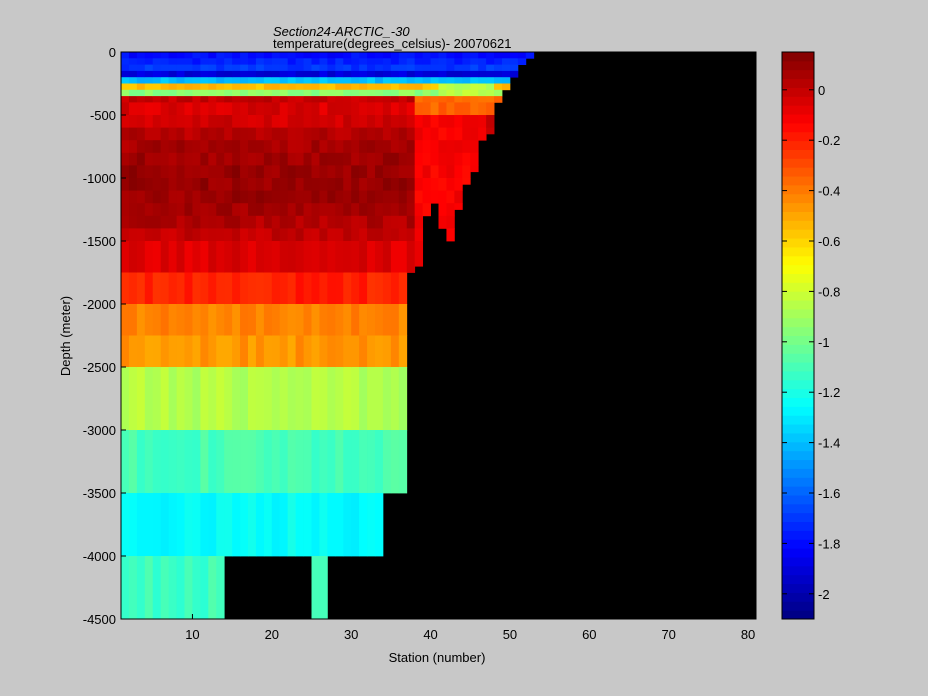 This screenshot has width=928, height=696. I want to click on colorbar-tick-label: -0.4, so click(829, 191).